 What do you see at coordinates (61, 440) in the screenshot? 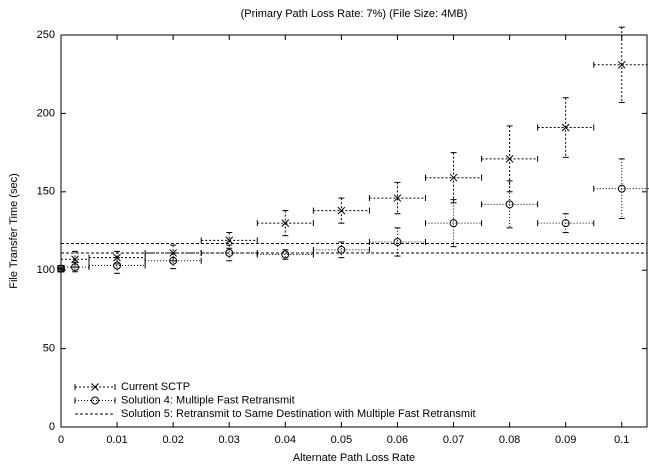
I see `x-tick-label: 0` at bounding box center [61, 440].